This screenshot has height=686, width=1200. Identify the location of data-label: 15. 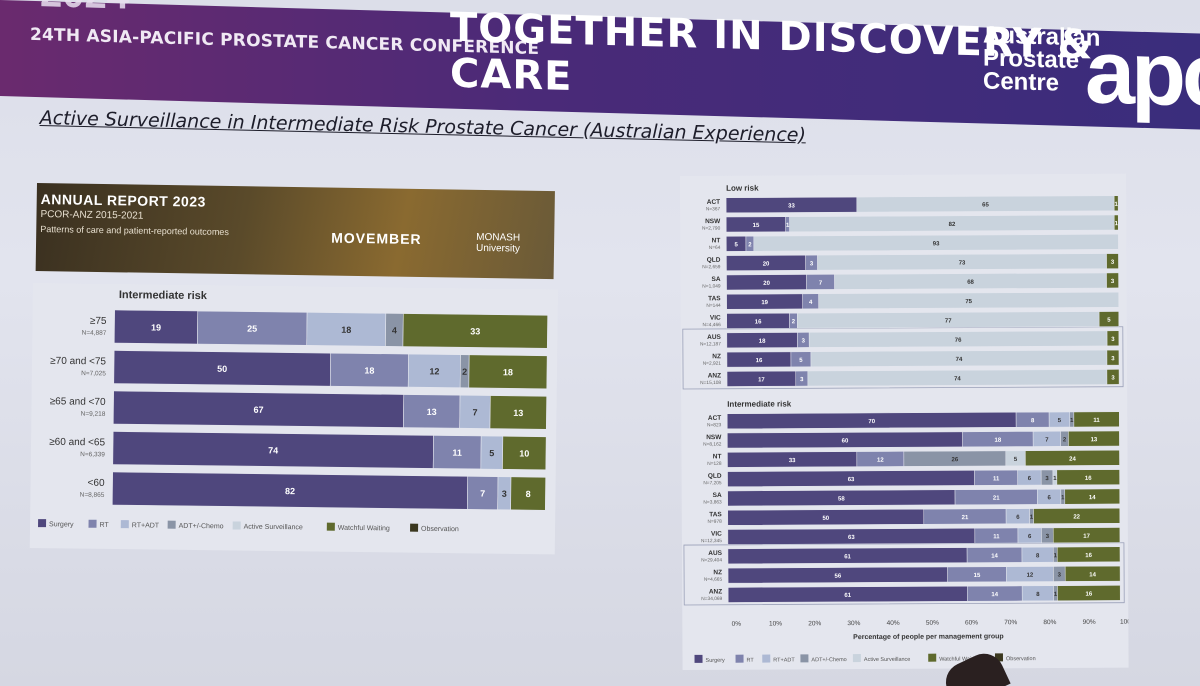
(977, 576).